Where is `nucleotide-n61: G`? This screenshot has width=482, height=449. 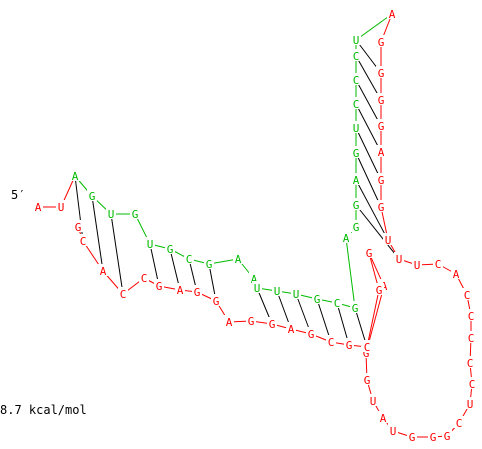 nucleotide-n61: G is located at coordinates (349, 345).